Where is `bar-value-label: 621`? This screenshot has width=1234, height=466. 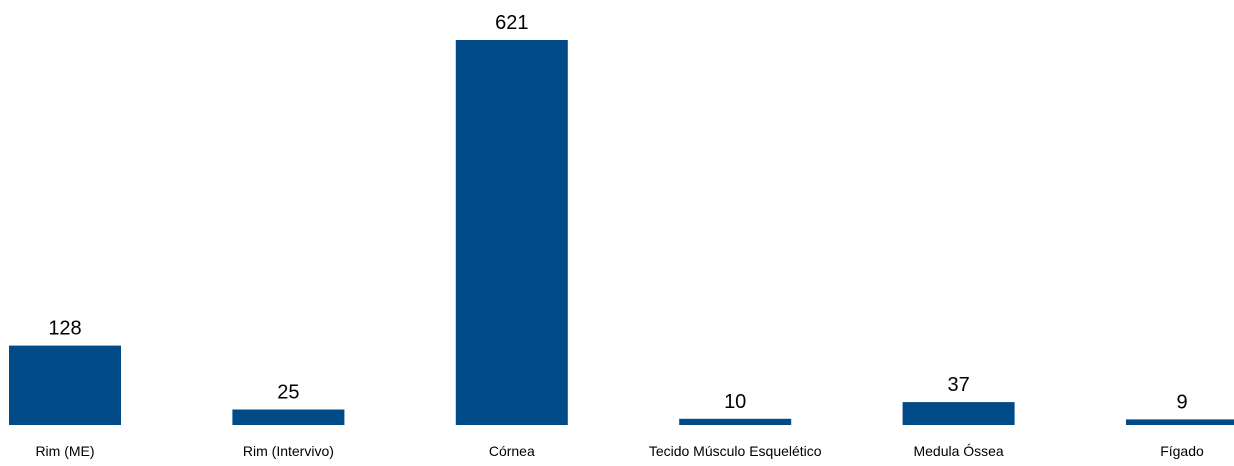
bar-value-label: 621 is located at coordinates (511, 23).